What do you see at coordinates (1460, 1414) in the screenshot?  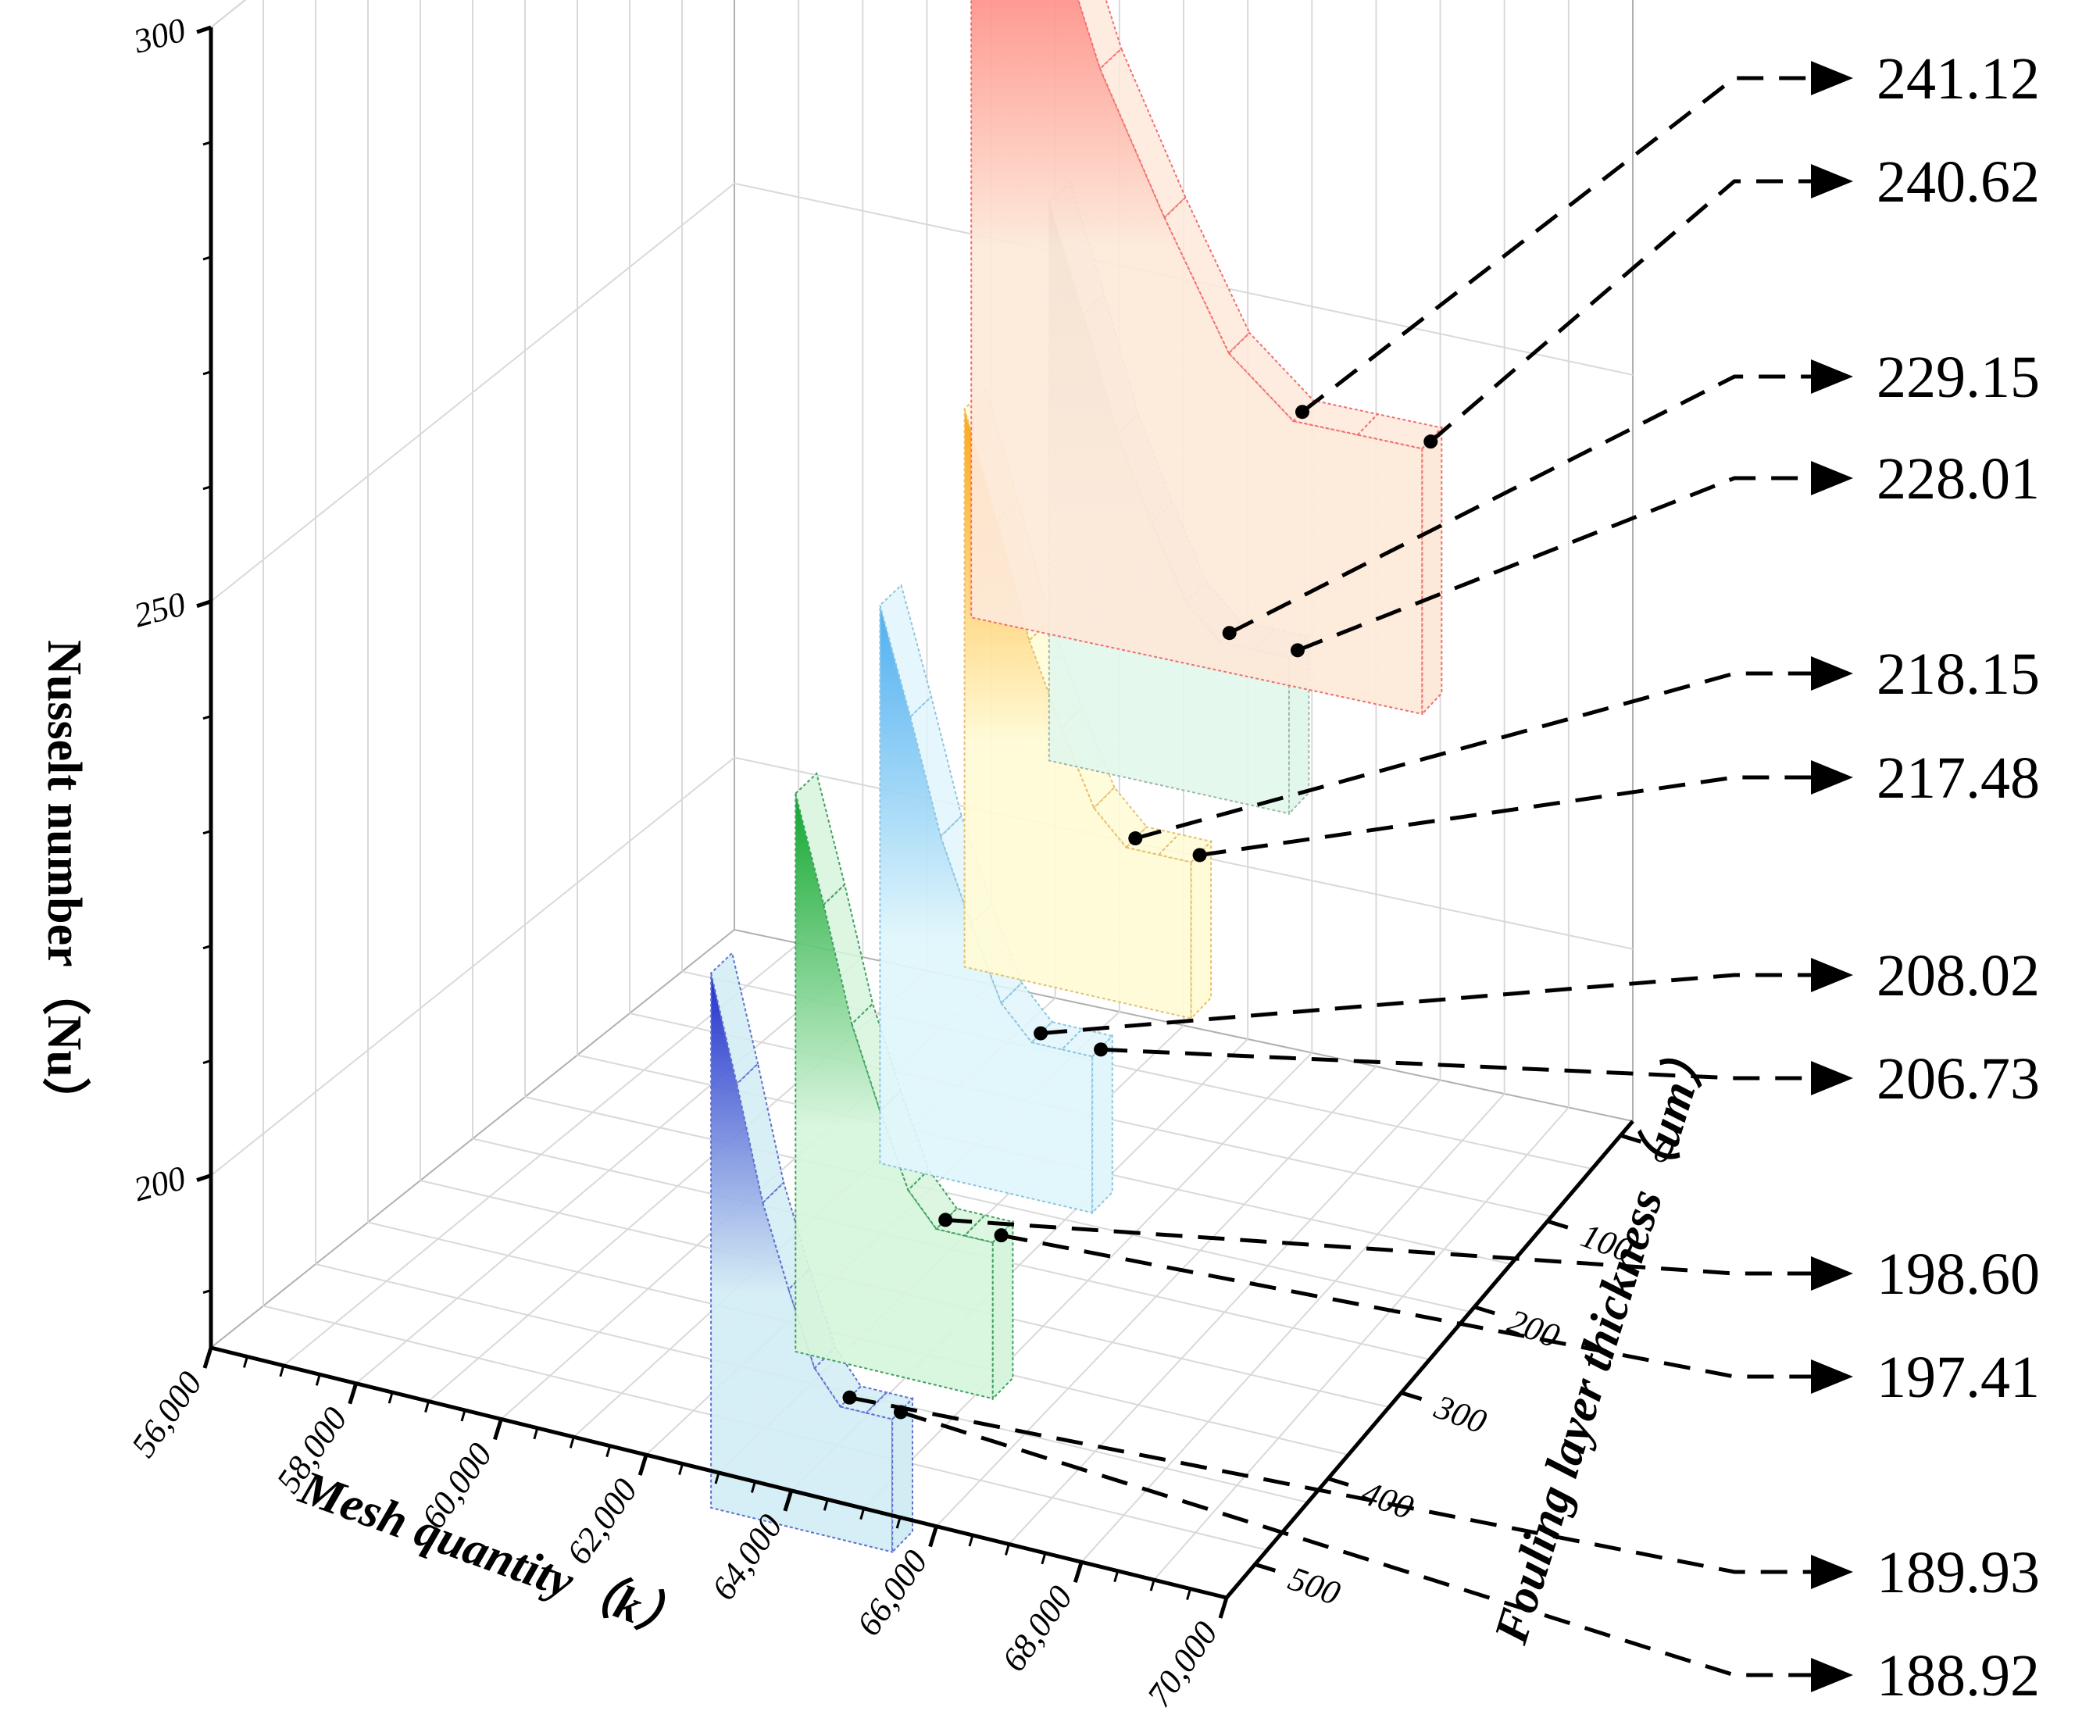 I see `y-tick-label: 300` at bounding box center [1460, 1414].